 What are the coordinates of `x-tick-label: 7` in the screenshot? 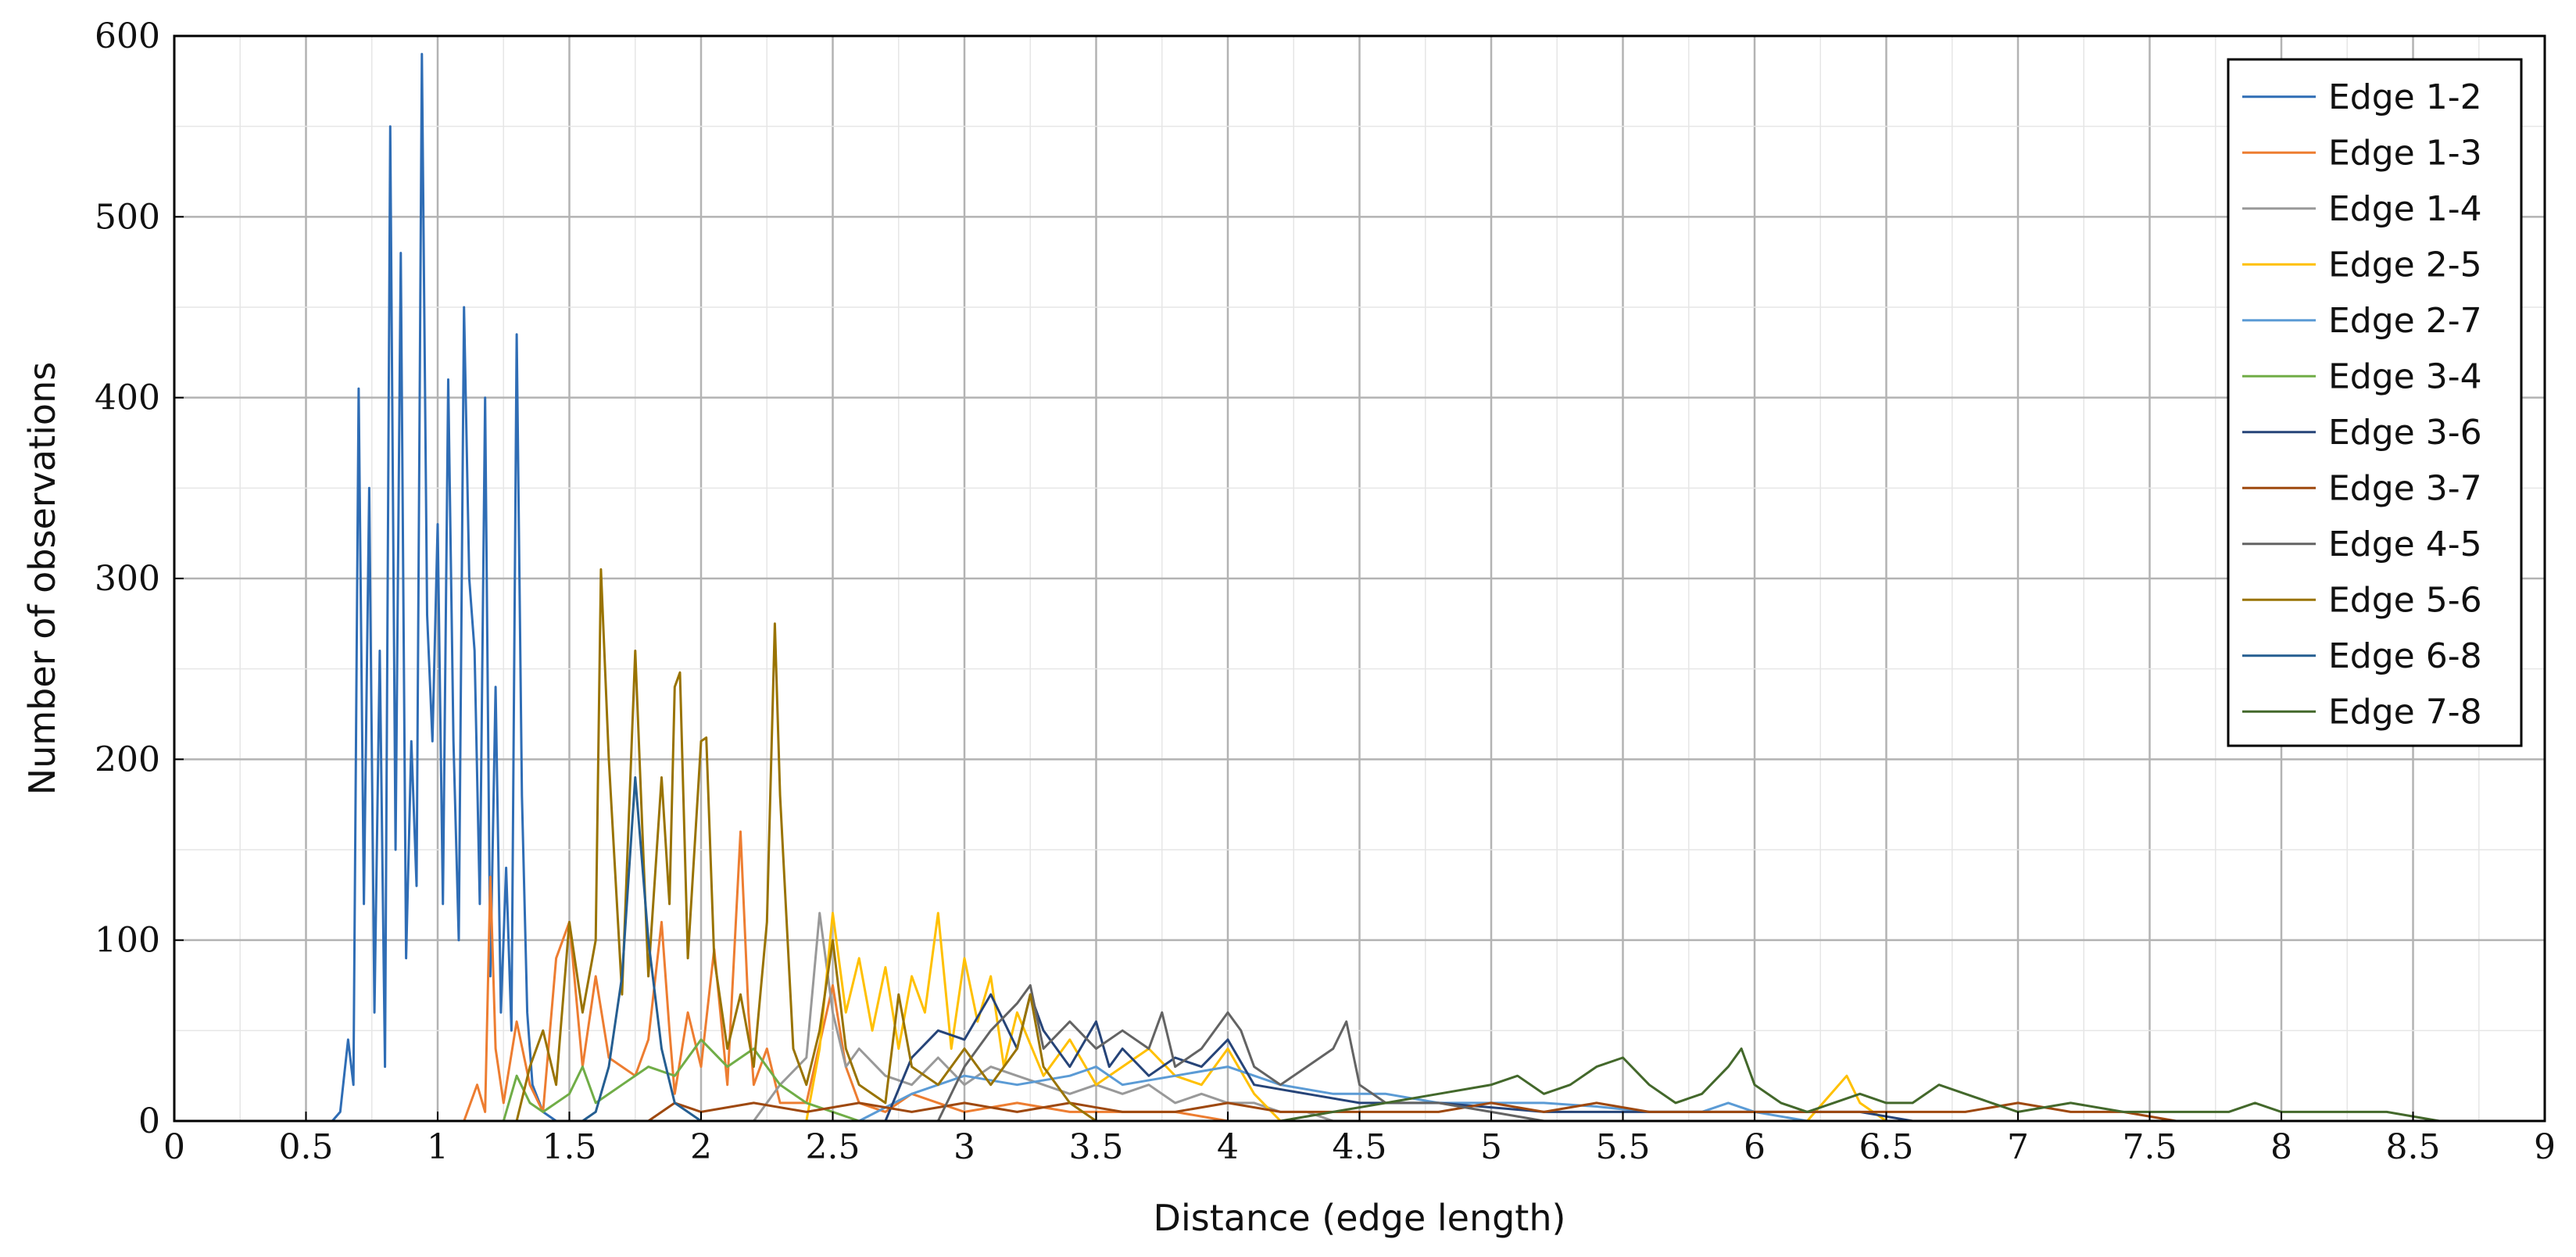 It's located at (2018, 1147).